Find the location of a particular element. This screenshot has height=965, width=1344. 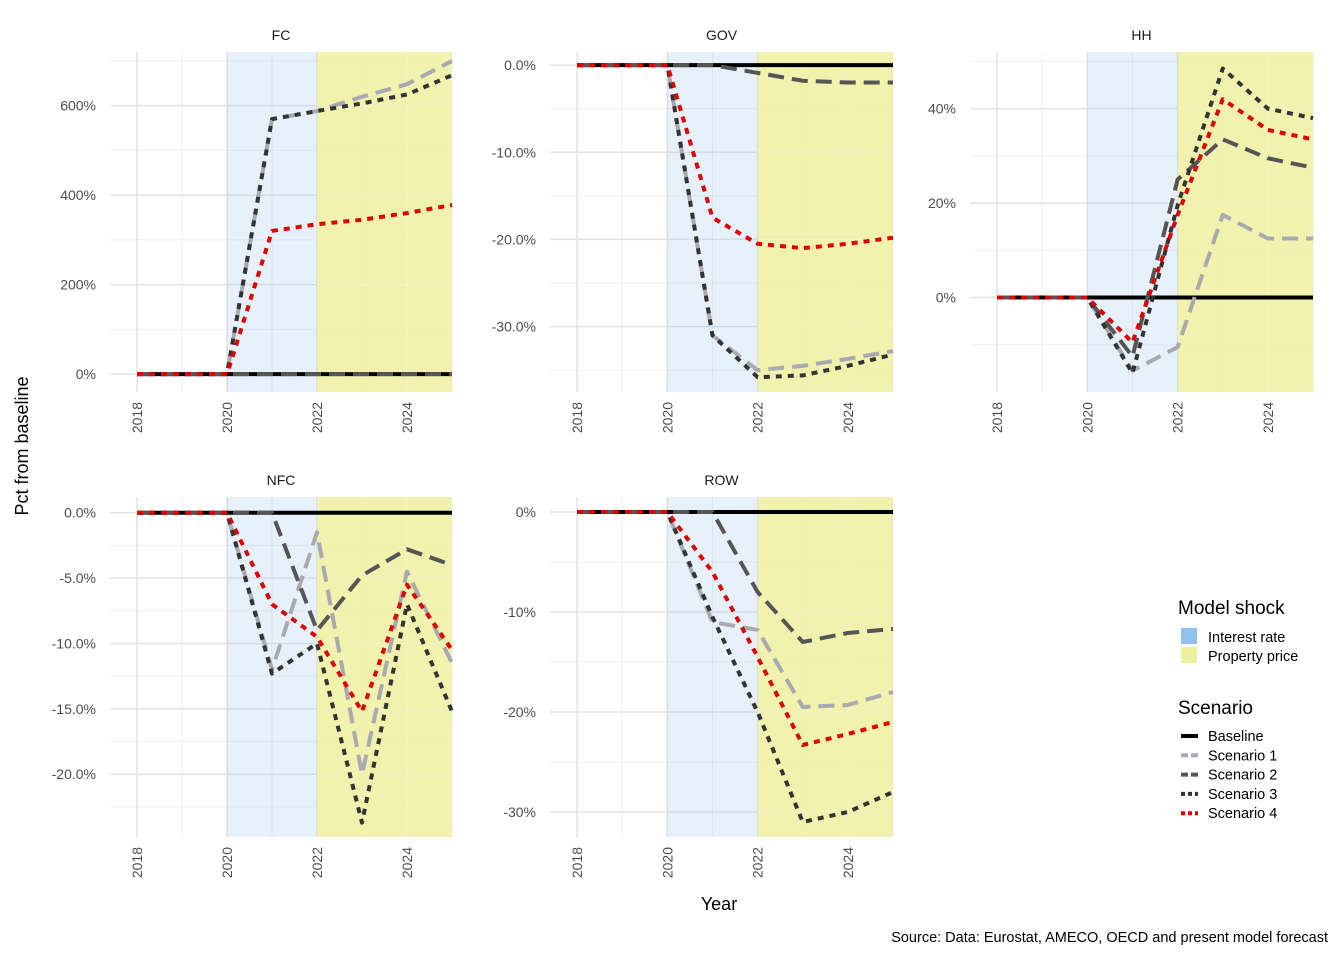

y-tick-label: -5.0% is located at coordinates (77, 578).